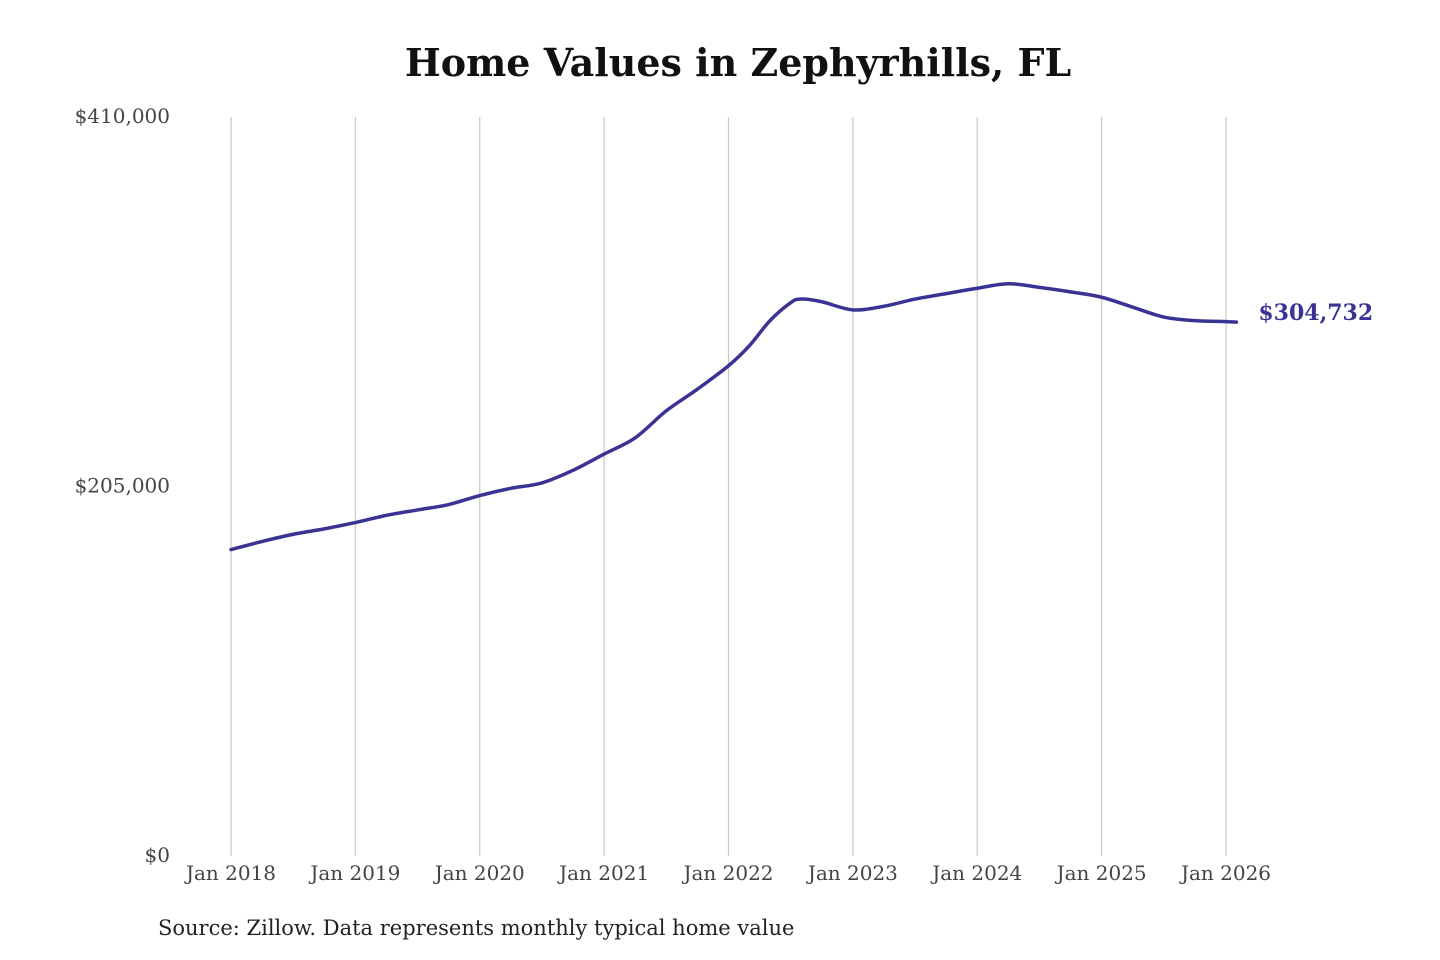 The width and height of the screenshot is (1440, 960). Describe the element at coordinates (230, 873) in the screenshot. I see `x-tick-label: Jan 2018` at that location.